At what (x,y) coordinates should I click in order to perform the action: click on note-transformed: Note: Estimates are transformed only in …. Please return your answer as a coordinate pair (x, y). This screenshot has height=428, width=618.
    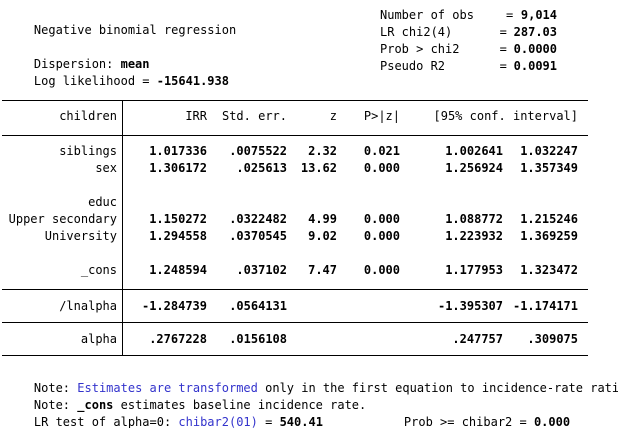
    Looking at the image, I should click on (311, 388).